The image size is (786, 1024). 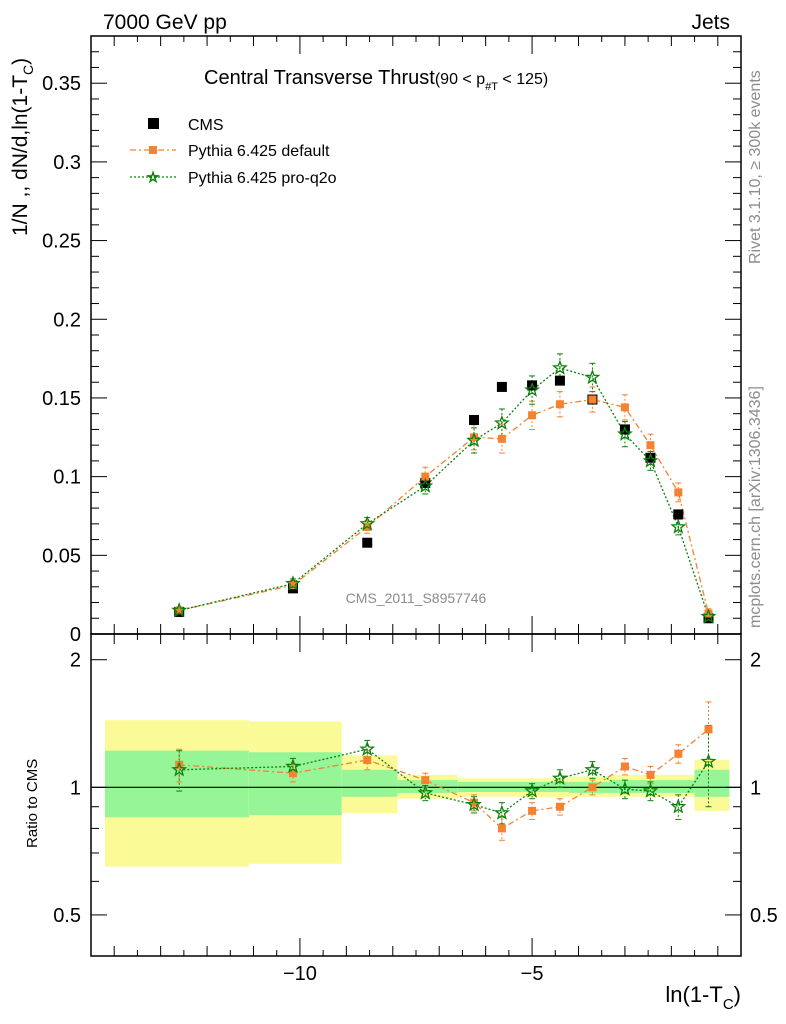 I want to click on ratio-y-tick-label: 0.5, so click(x=67, y=916).